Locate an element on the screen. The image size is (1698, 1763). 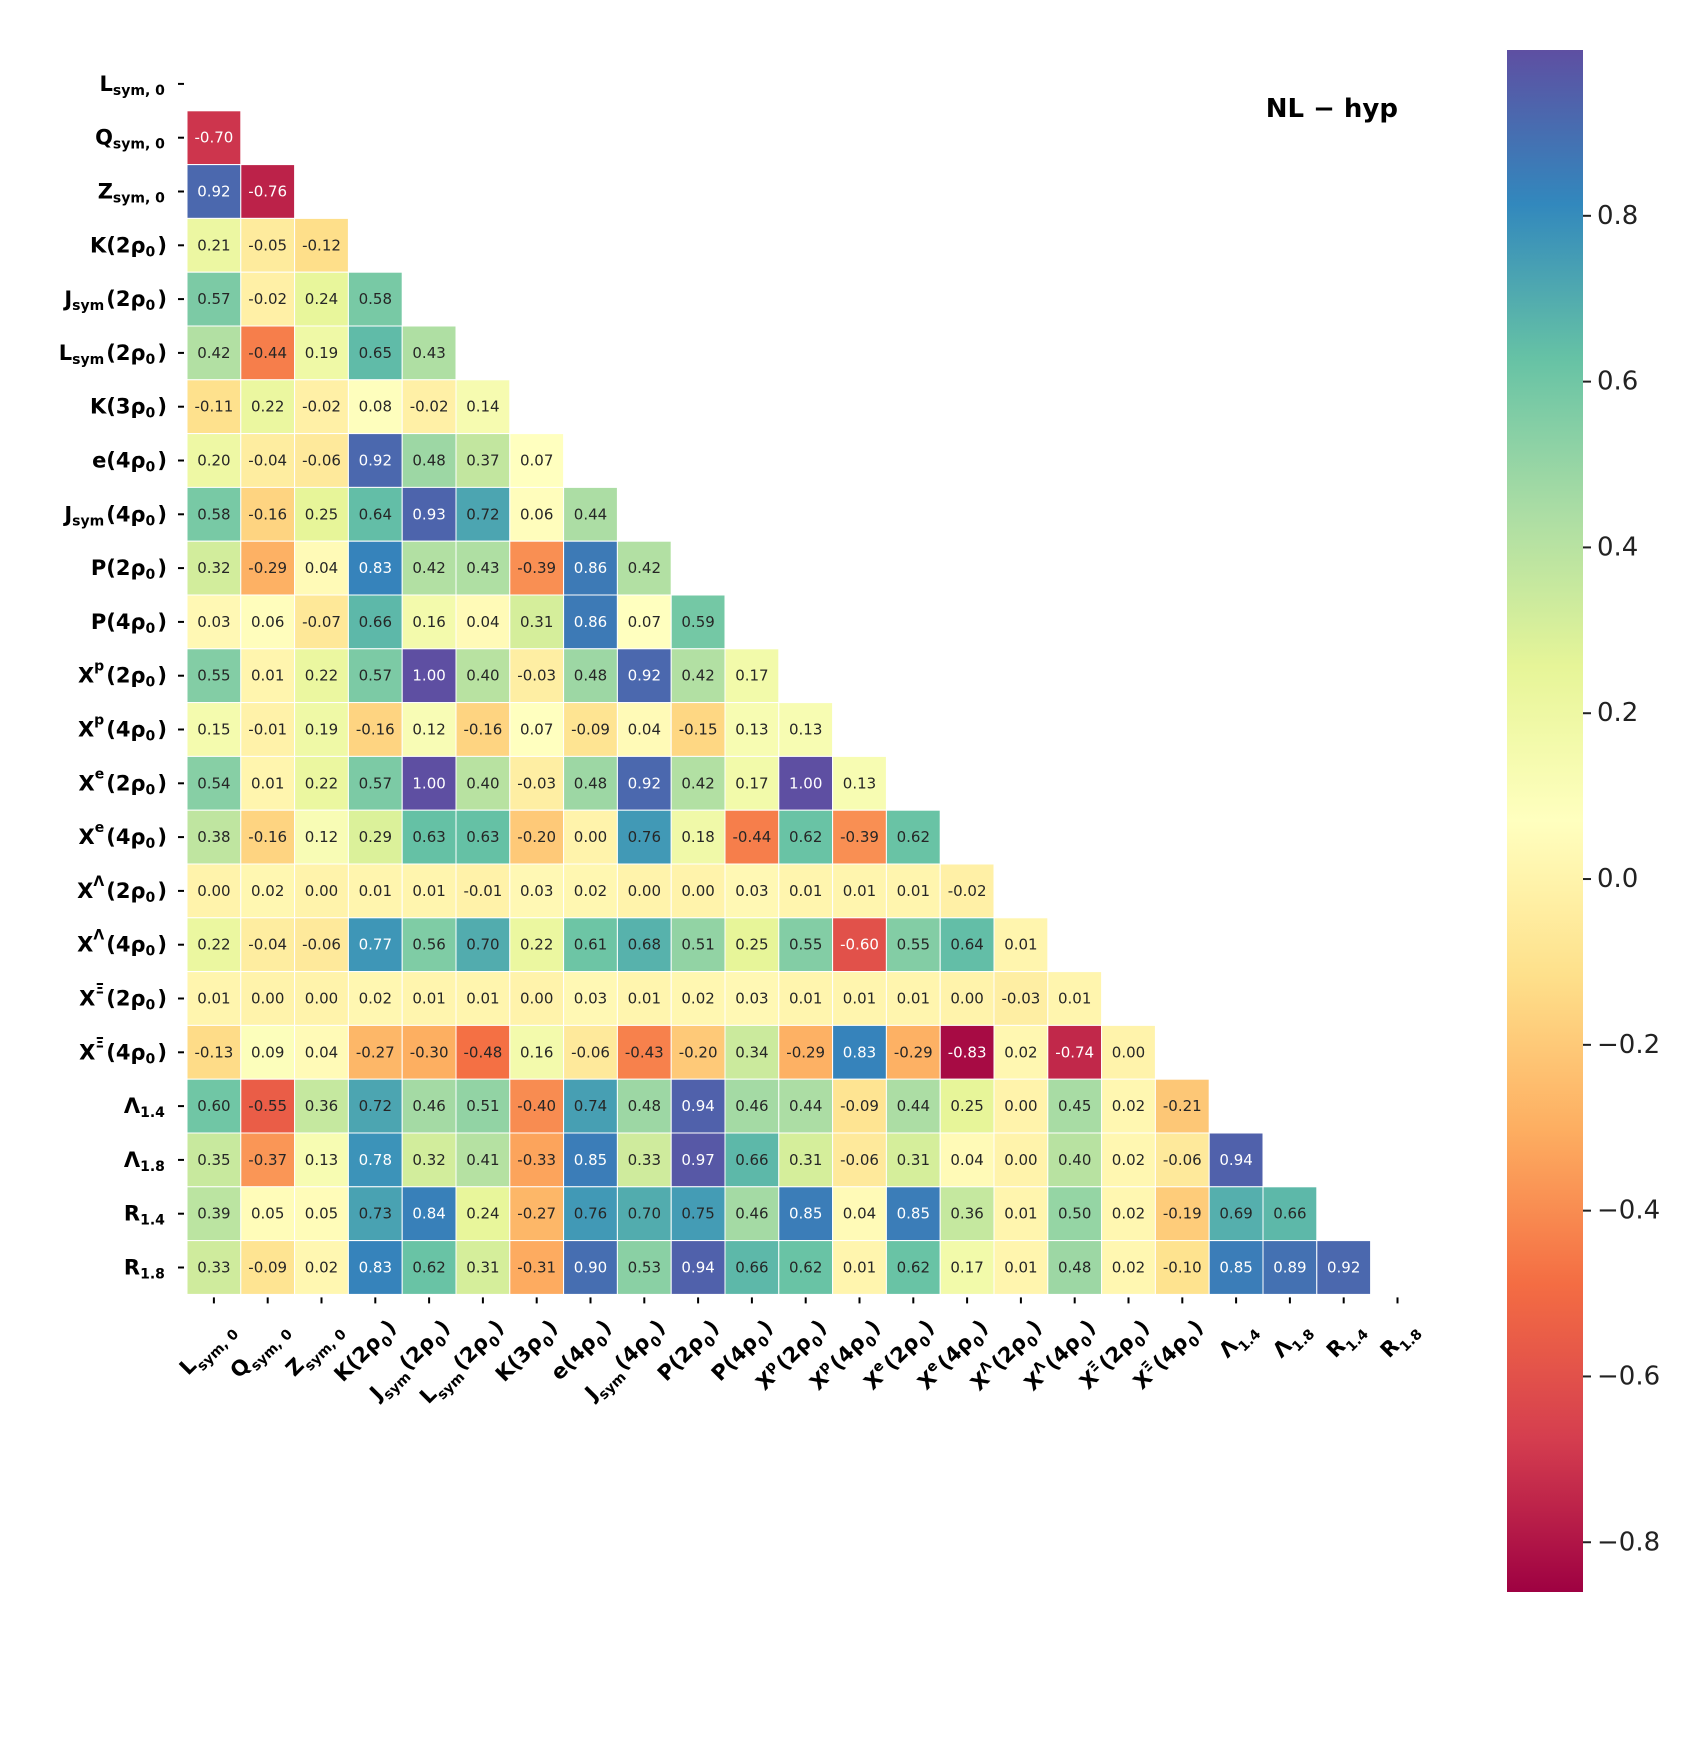
cell-value-label: 0.53 is located at coordinates (644, 1268).